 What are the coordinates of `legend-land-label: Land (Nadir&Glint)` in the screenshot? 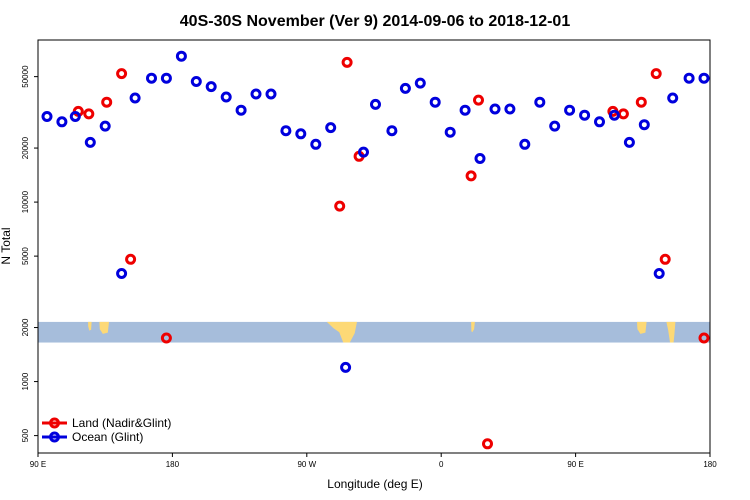 It's located at (121, 423).